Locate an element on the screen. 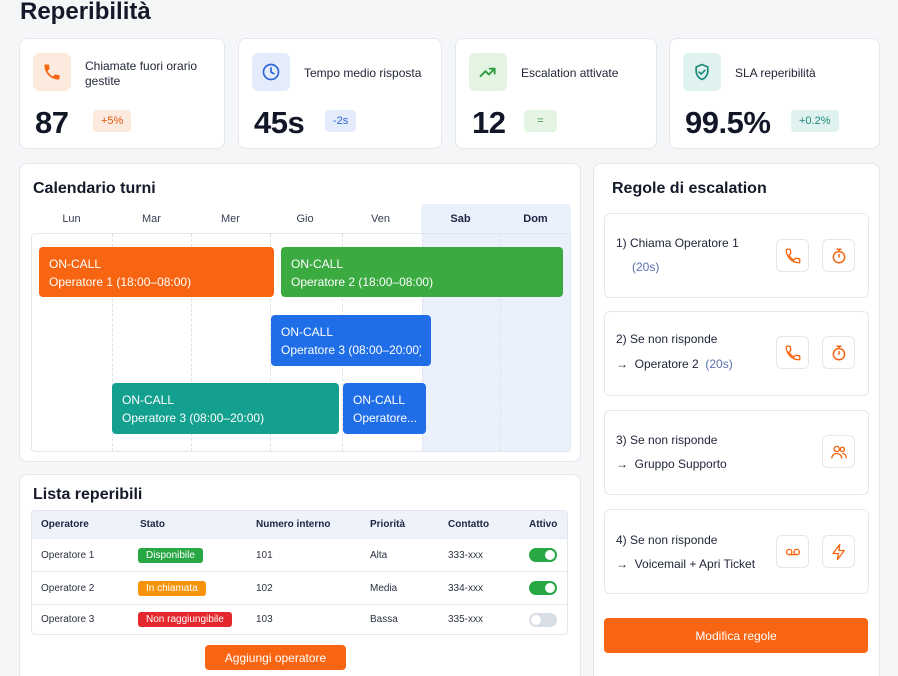  shift-block: ON-CALL Operatore 2 (18:00–08:00) is located at coordinates (422, 272).